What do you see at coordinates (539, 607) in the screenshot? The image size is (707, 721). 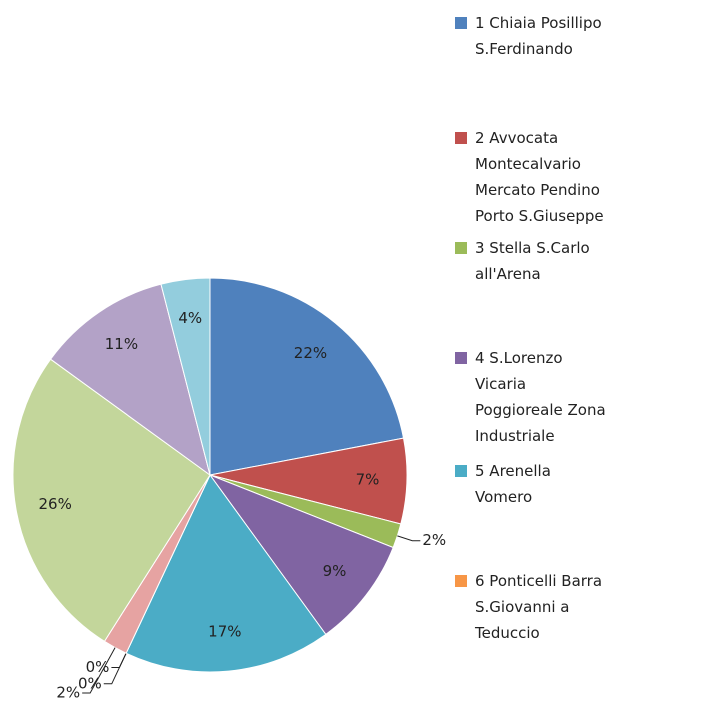 I see `legend-label: 6 Ponticelli Barra S.Giovanni a Teduccio` at bounding box center [539, 607].